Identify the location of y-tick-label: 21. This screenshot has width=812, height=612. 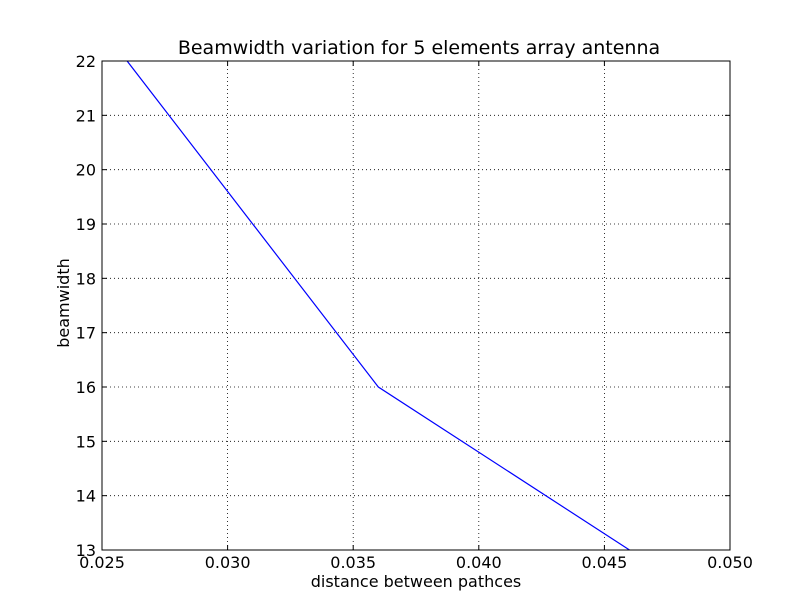
(86, 115).